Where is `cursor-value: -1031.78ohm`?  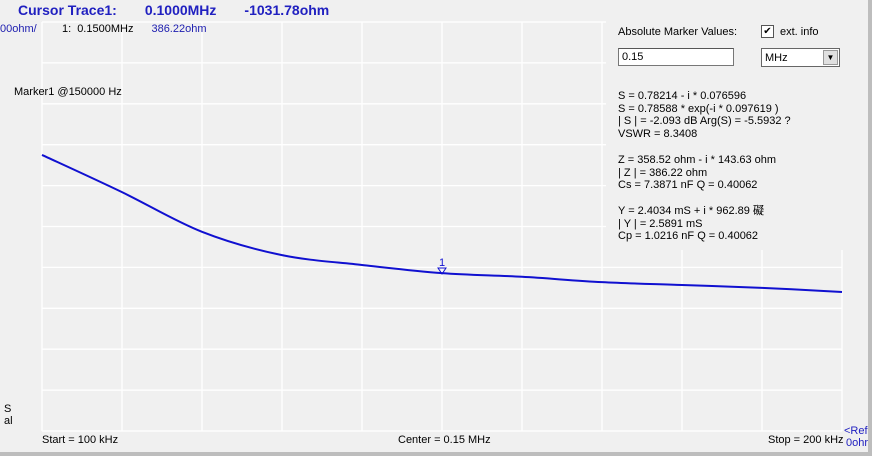 cursor-value: -1031.78ohm is located at coordinates (287, 10).